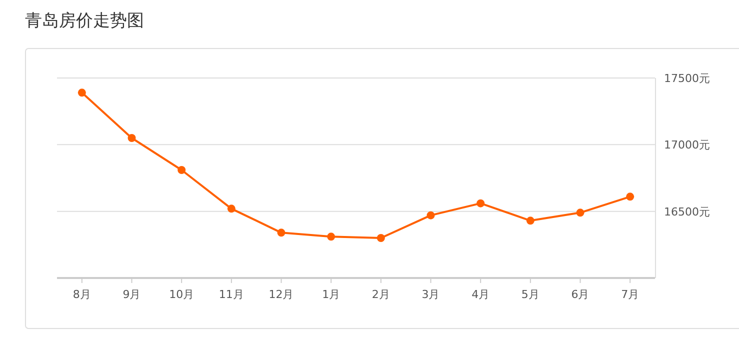  I want to click on x-tick-label: 9月, so click(131, 294).